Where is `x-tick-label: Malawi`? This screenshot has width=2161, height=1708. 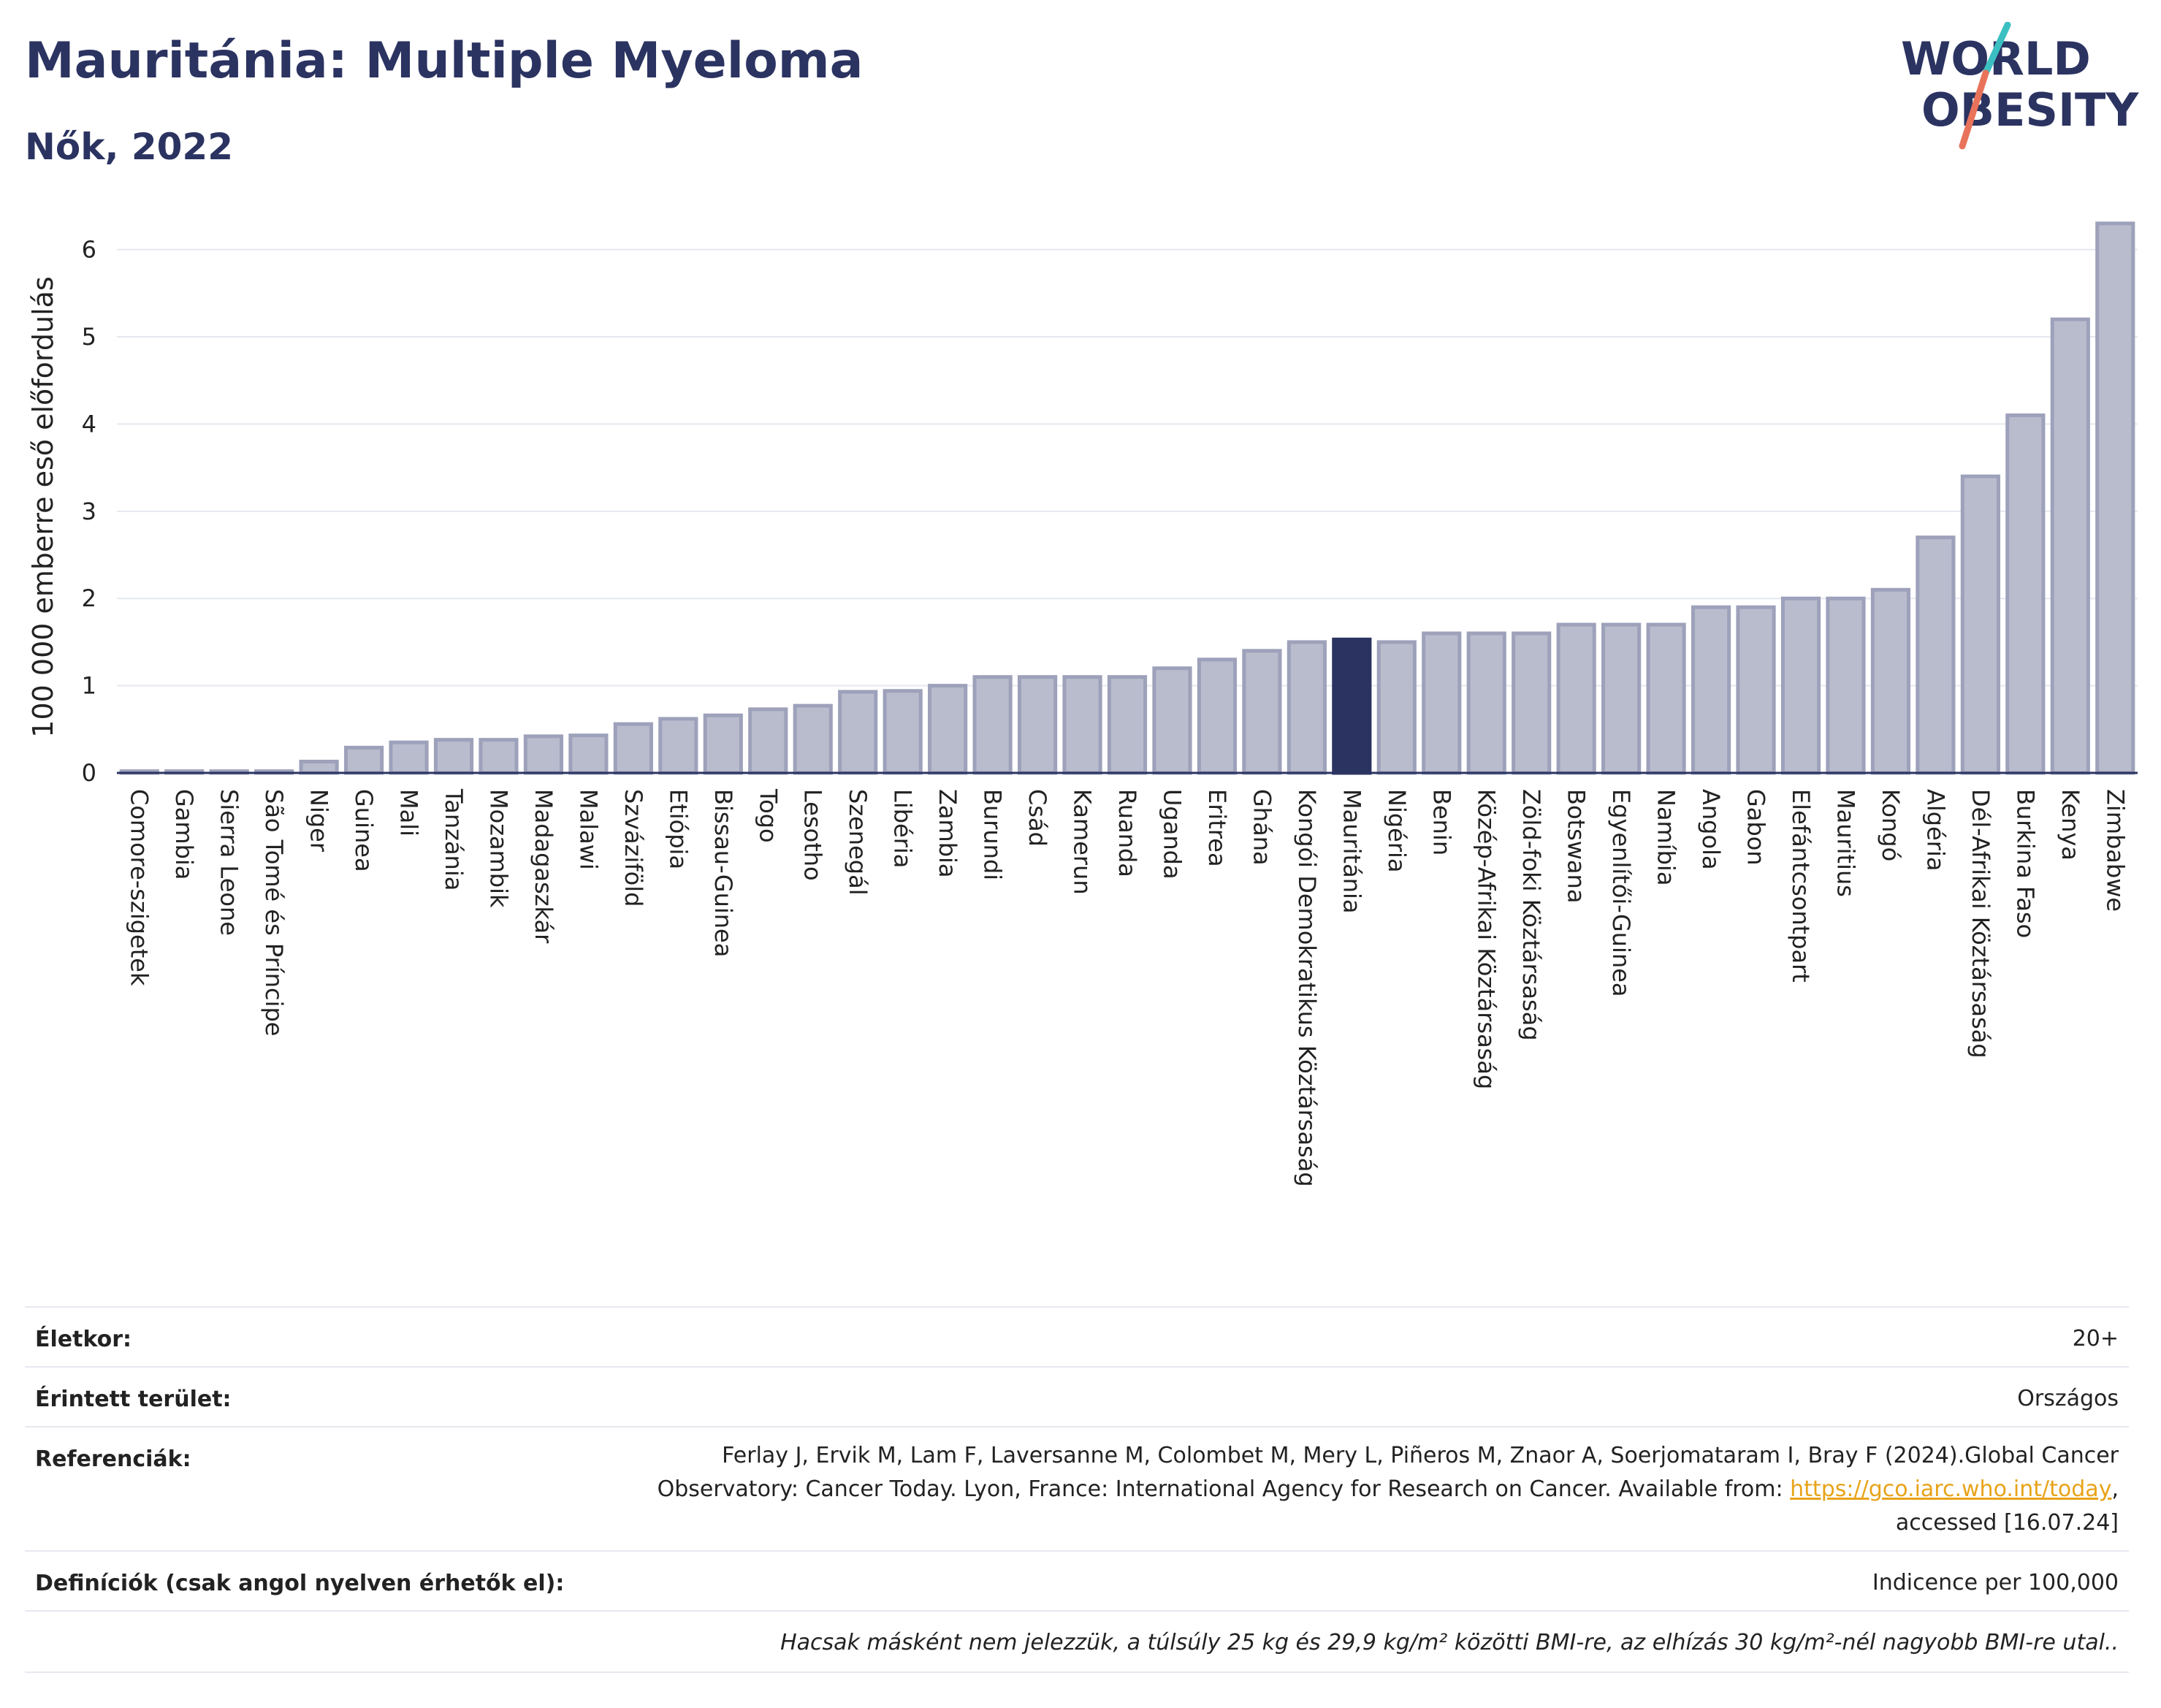
x-tick-label: Malawi is located at coordinates (588, 829).